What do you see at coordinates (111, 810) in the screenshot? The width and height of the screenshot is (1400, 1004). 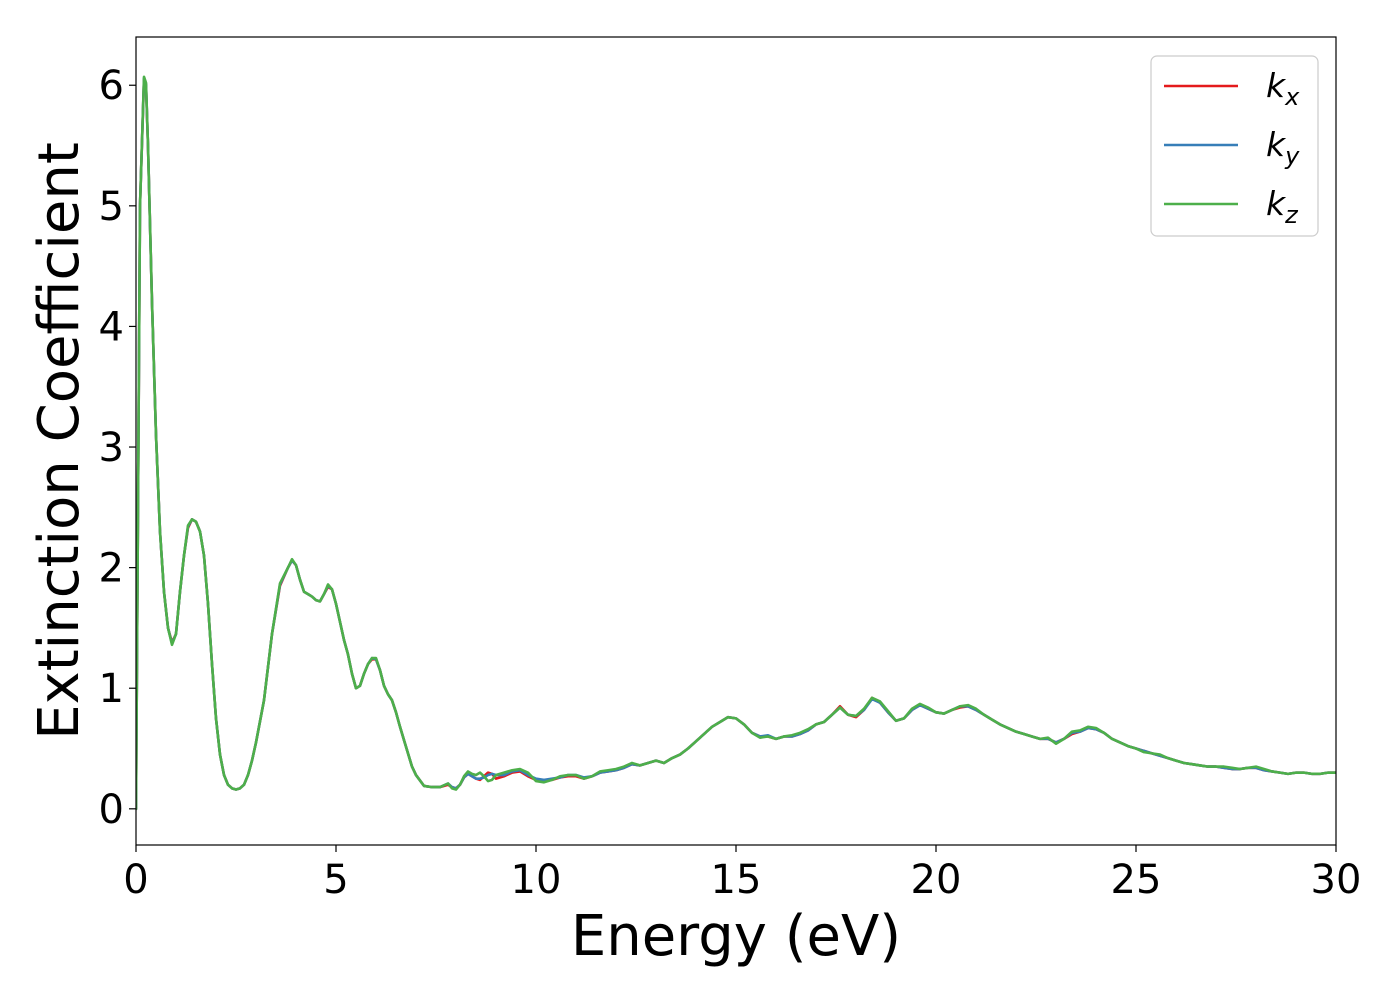 I see `y-tick-label: 0` at bounding box center [111, 810].